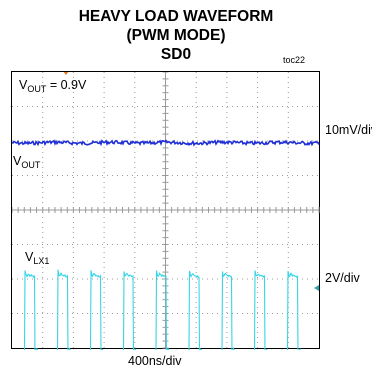  What do you see at coordinates (31, 165) in the screenshot?
I see `vout-trace-label-sub: OUT` at bounding box center [31, 165].